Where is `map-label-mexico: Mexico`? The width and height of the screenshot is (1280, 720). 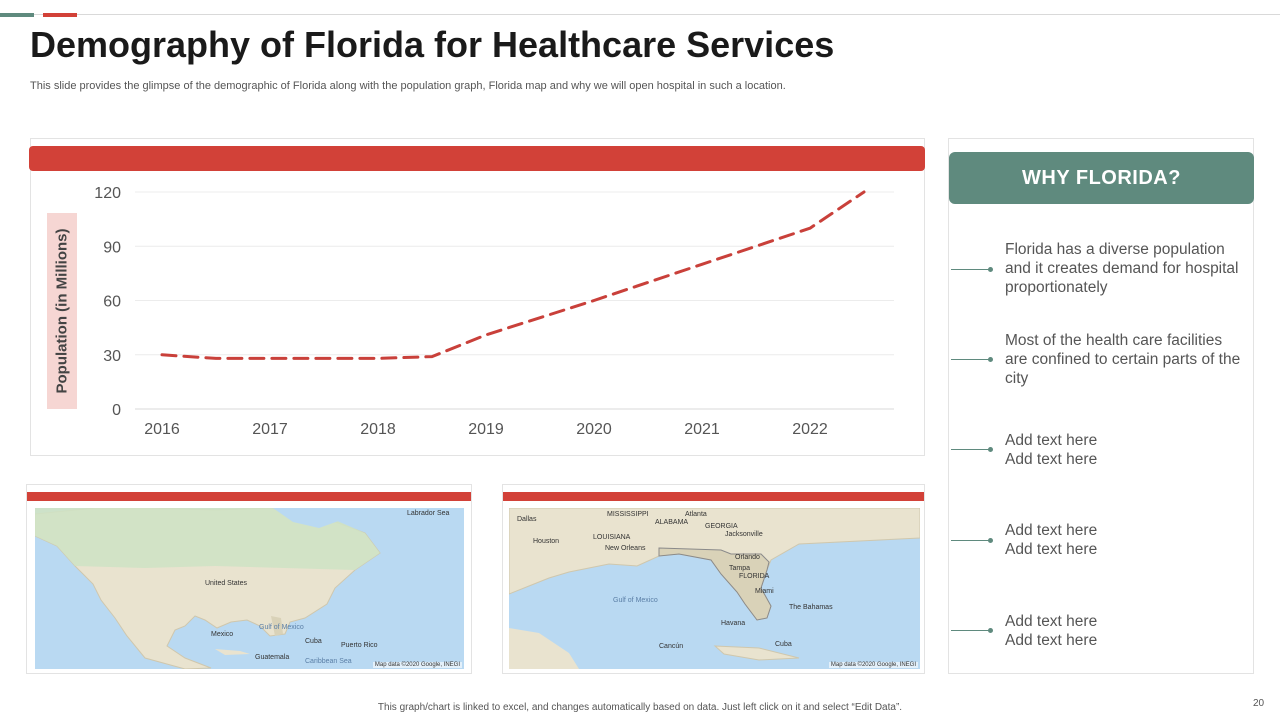
map-label-mexico: Mexico is located at coordinates (222, 634).